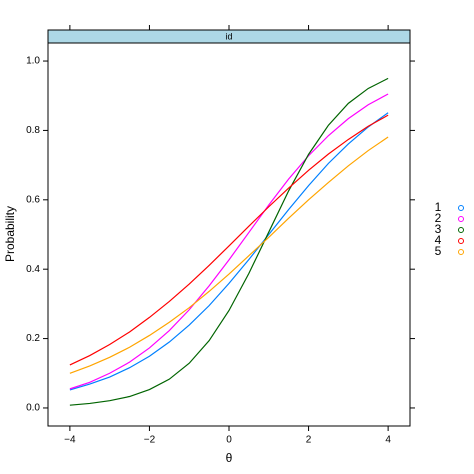  What do you see at coordinates (33, 130) in the screenshot?
I see `y-tick-label: 0.8` at bounding box center [33, 130].